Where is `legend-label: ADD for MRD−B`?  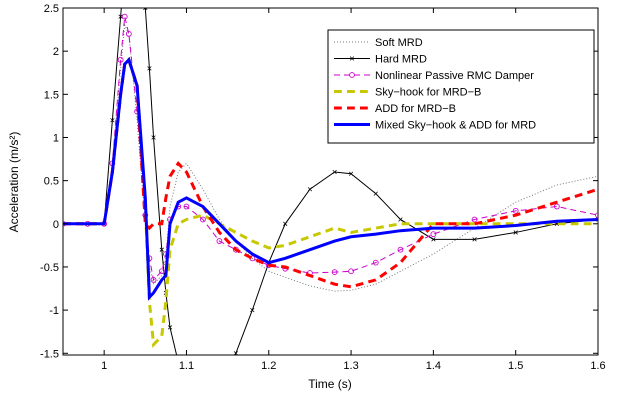 legend-label: ADD for MRD−B is located at coordinates (415, 109).